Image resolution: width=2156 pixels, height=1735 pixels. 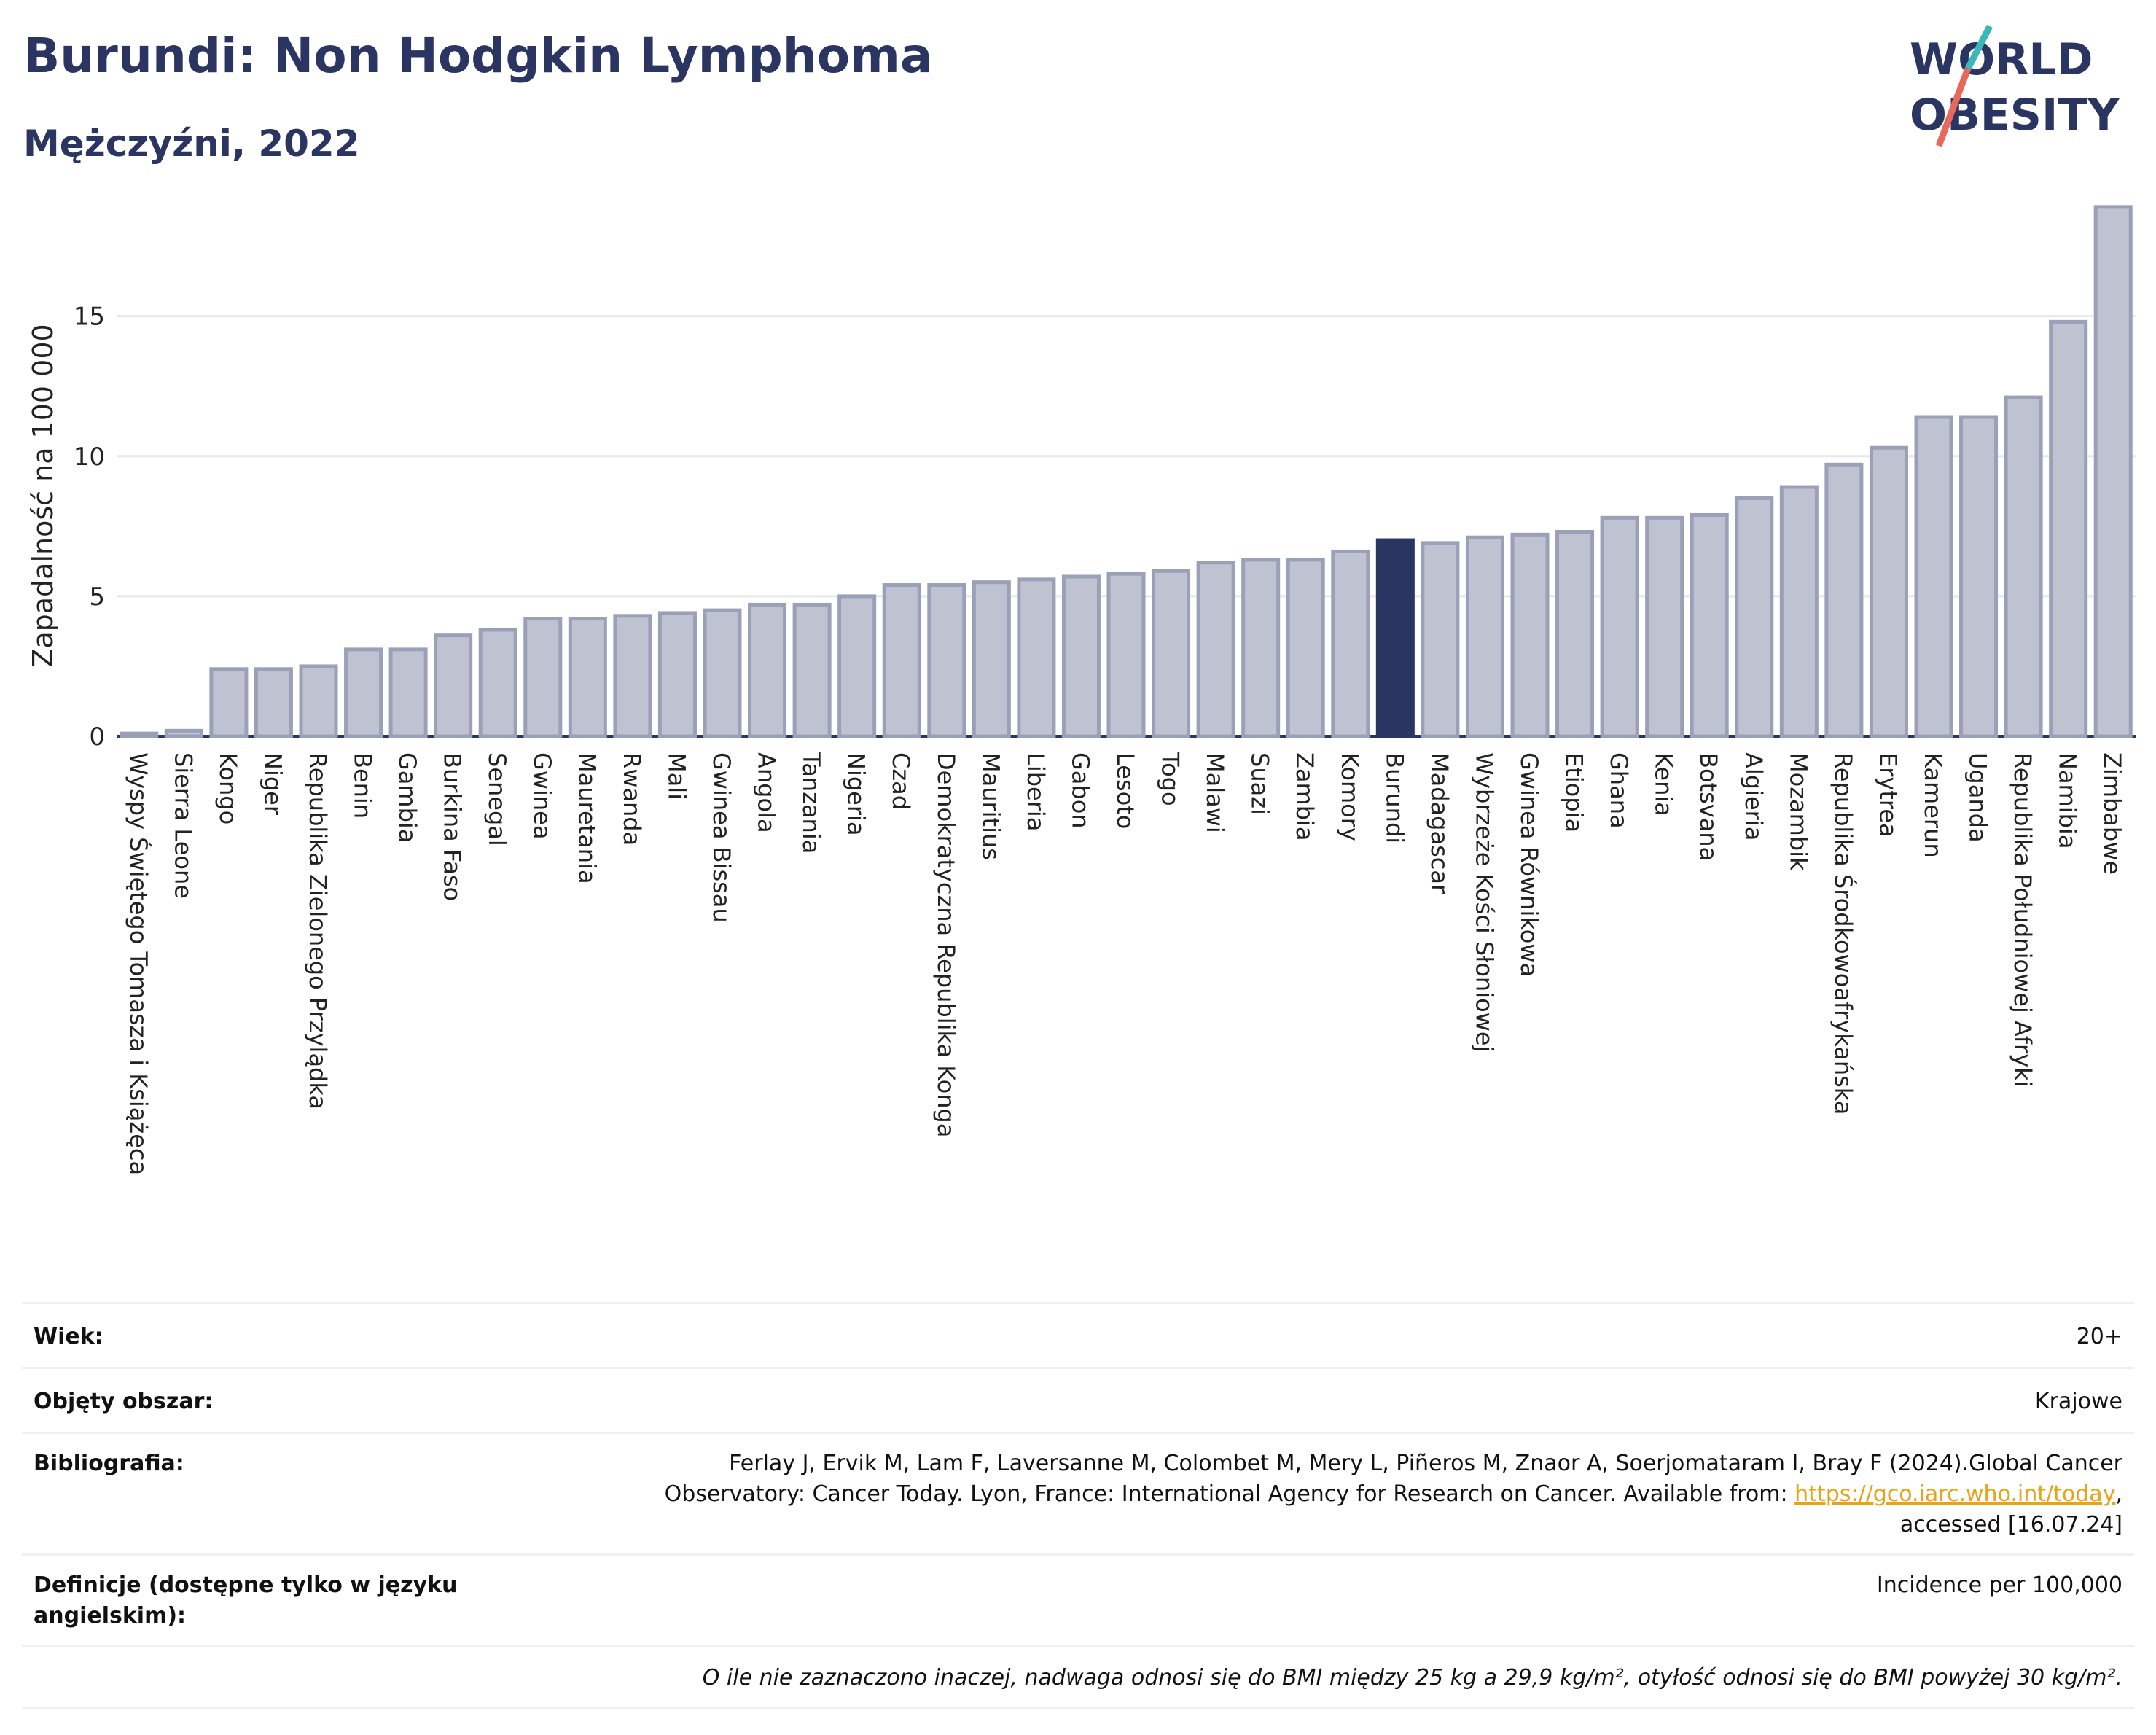 What do you see at coordinates (1078, 1399) in the screenshot?
I see `info-row-area: Objęty obszar: Krajowe` at bounding box center [1078, 1399].